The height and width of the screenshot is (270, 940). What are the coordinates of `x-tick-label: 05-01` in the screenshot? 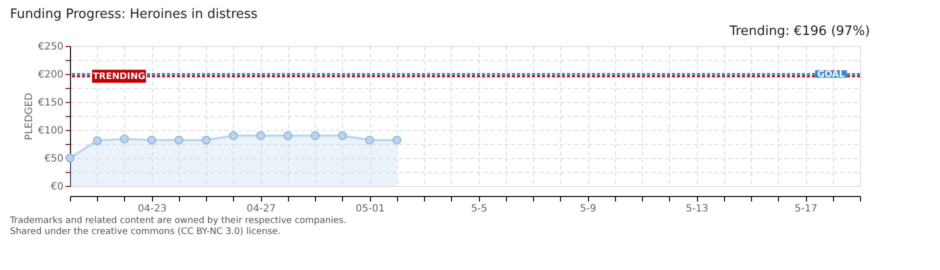 It's located at (370, 209).